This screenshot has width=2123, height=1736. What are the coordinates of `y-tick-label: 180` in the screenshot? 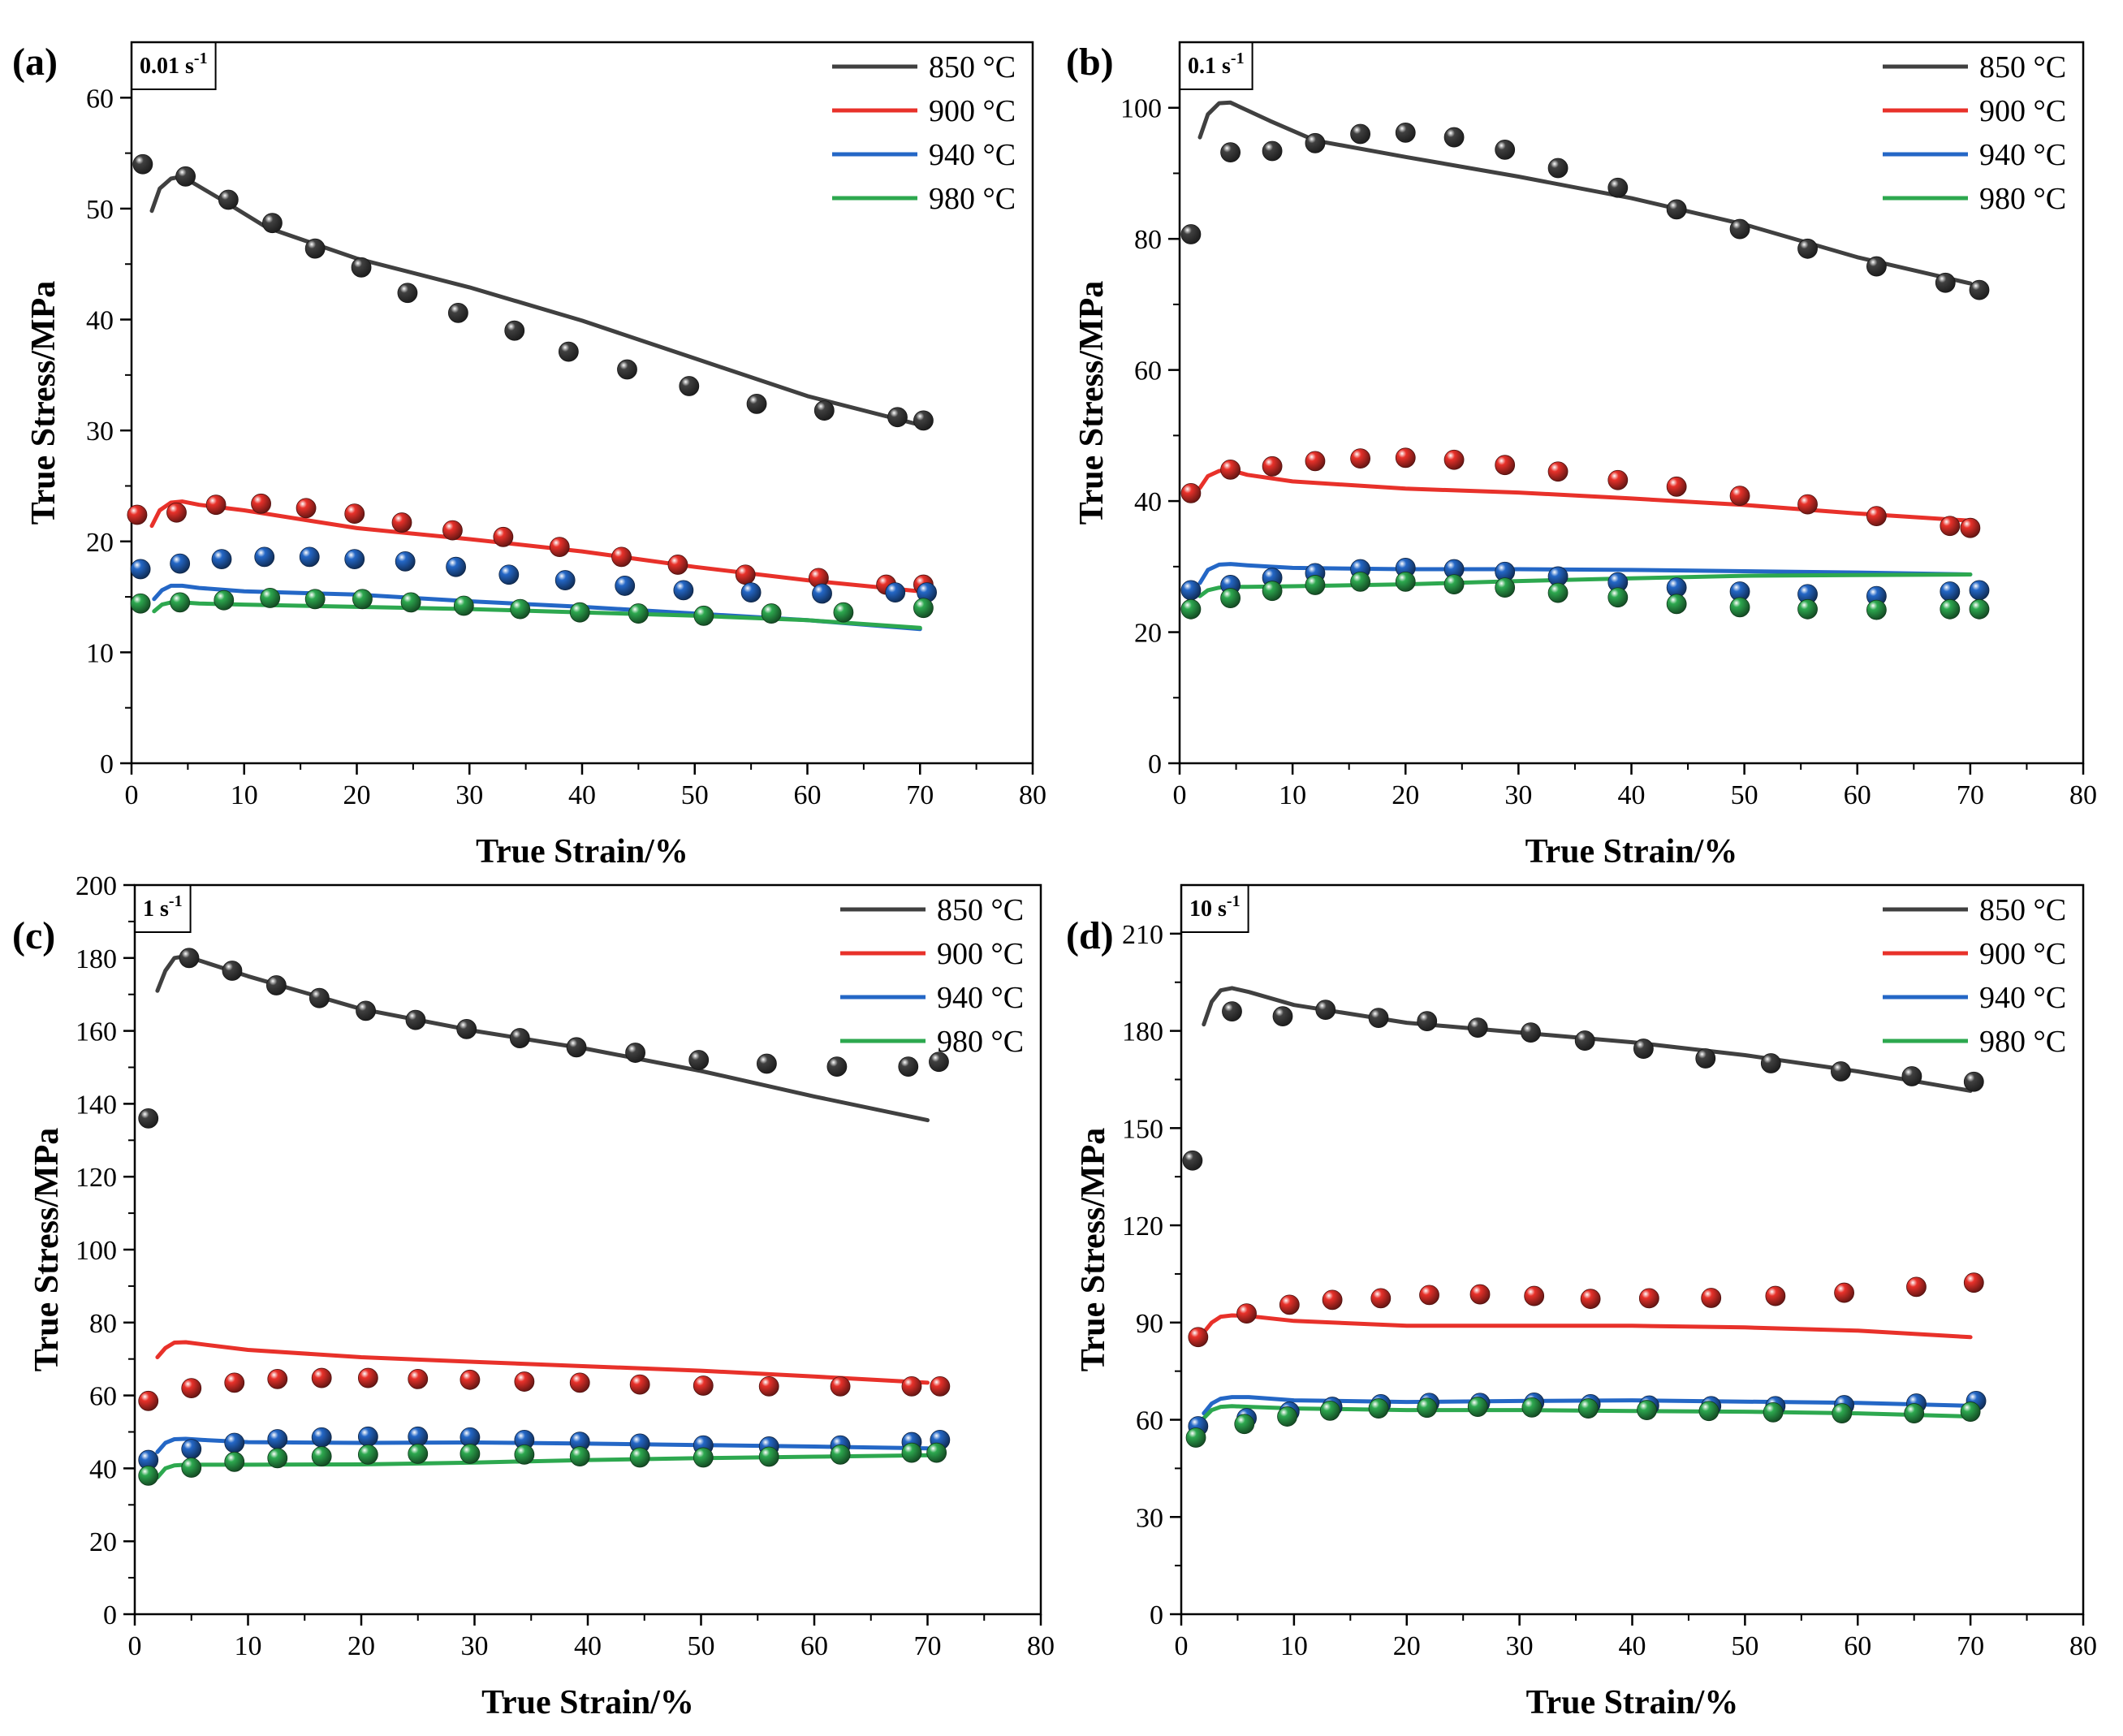 It's located at (1142, 1032).